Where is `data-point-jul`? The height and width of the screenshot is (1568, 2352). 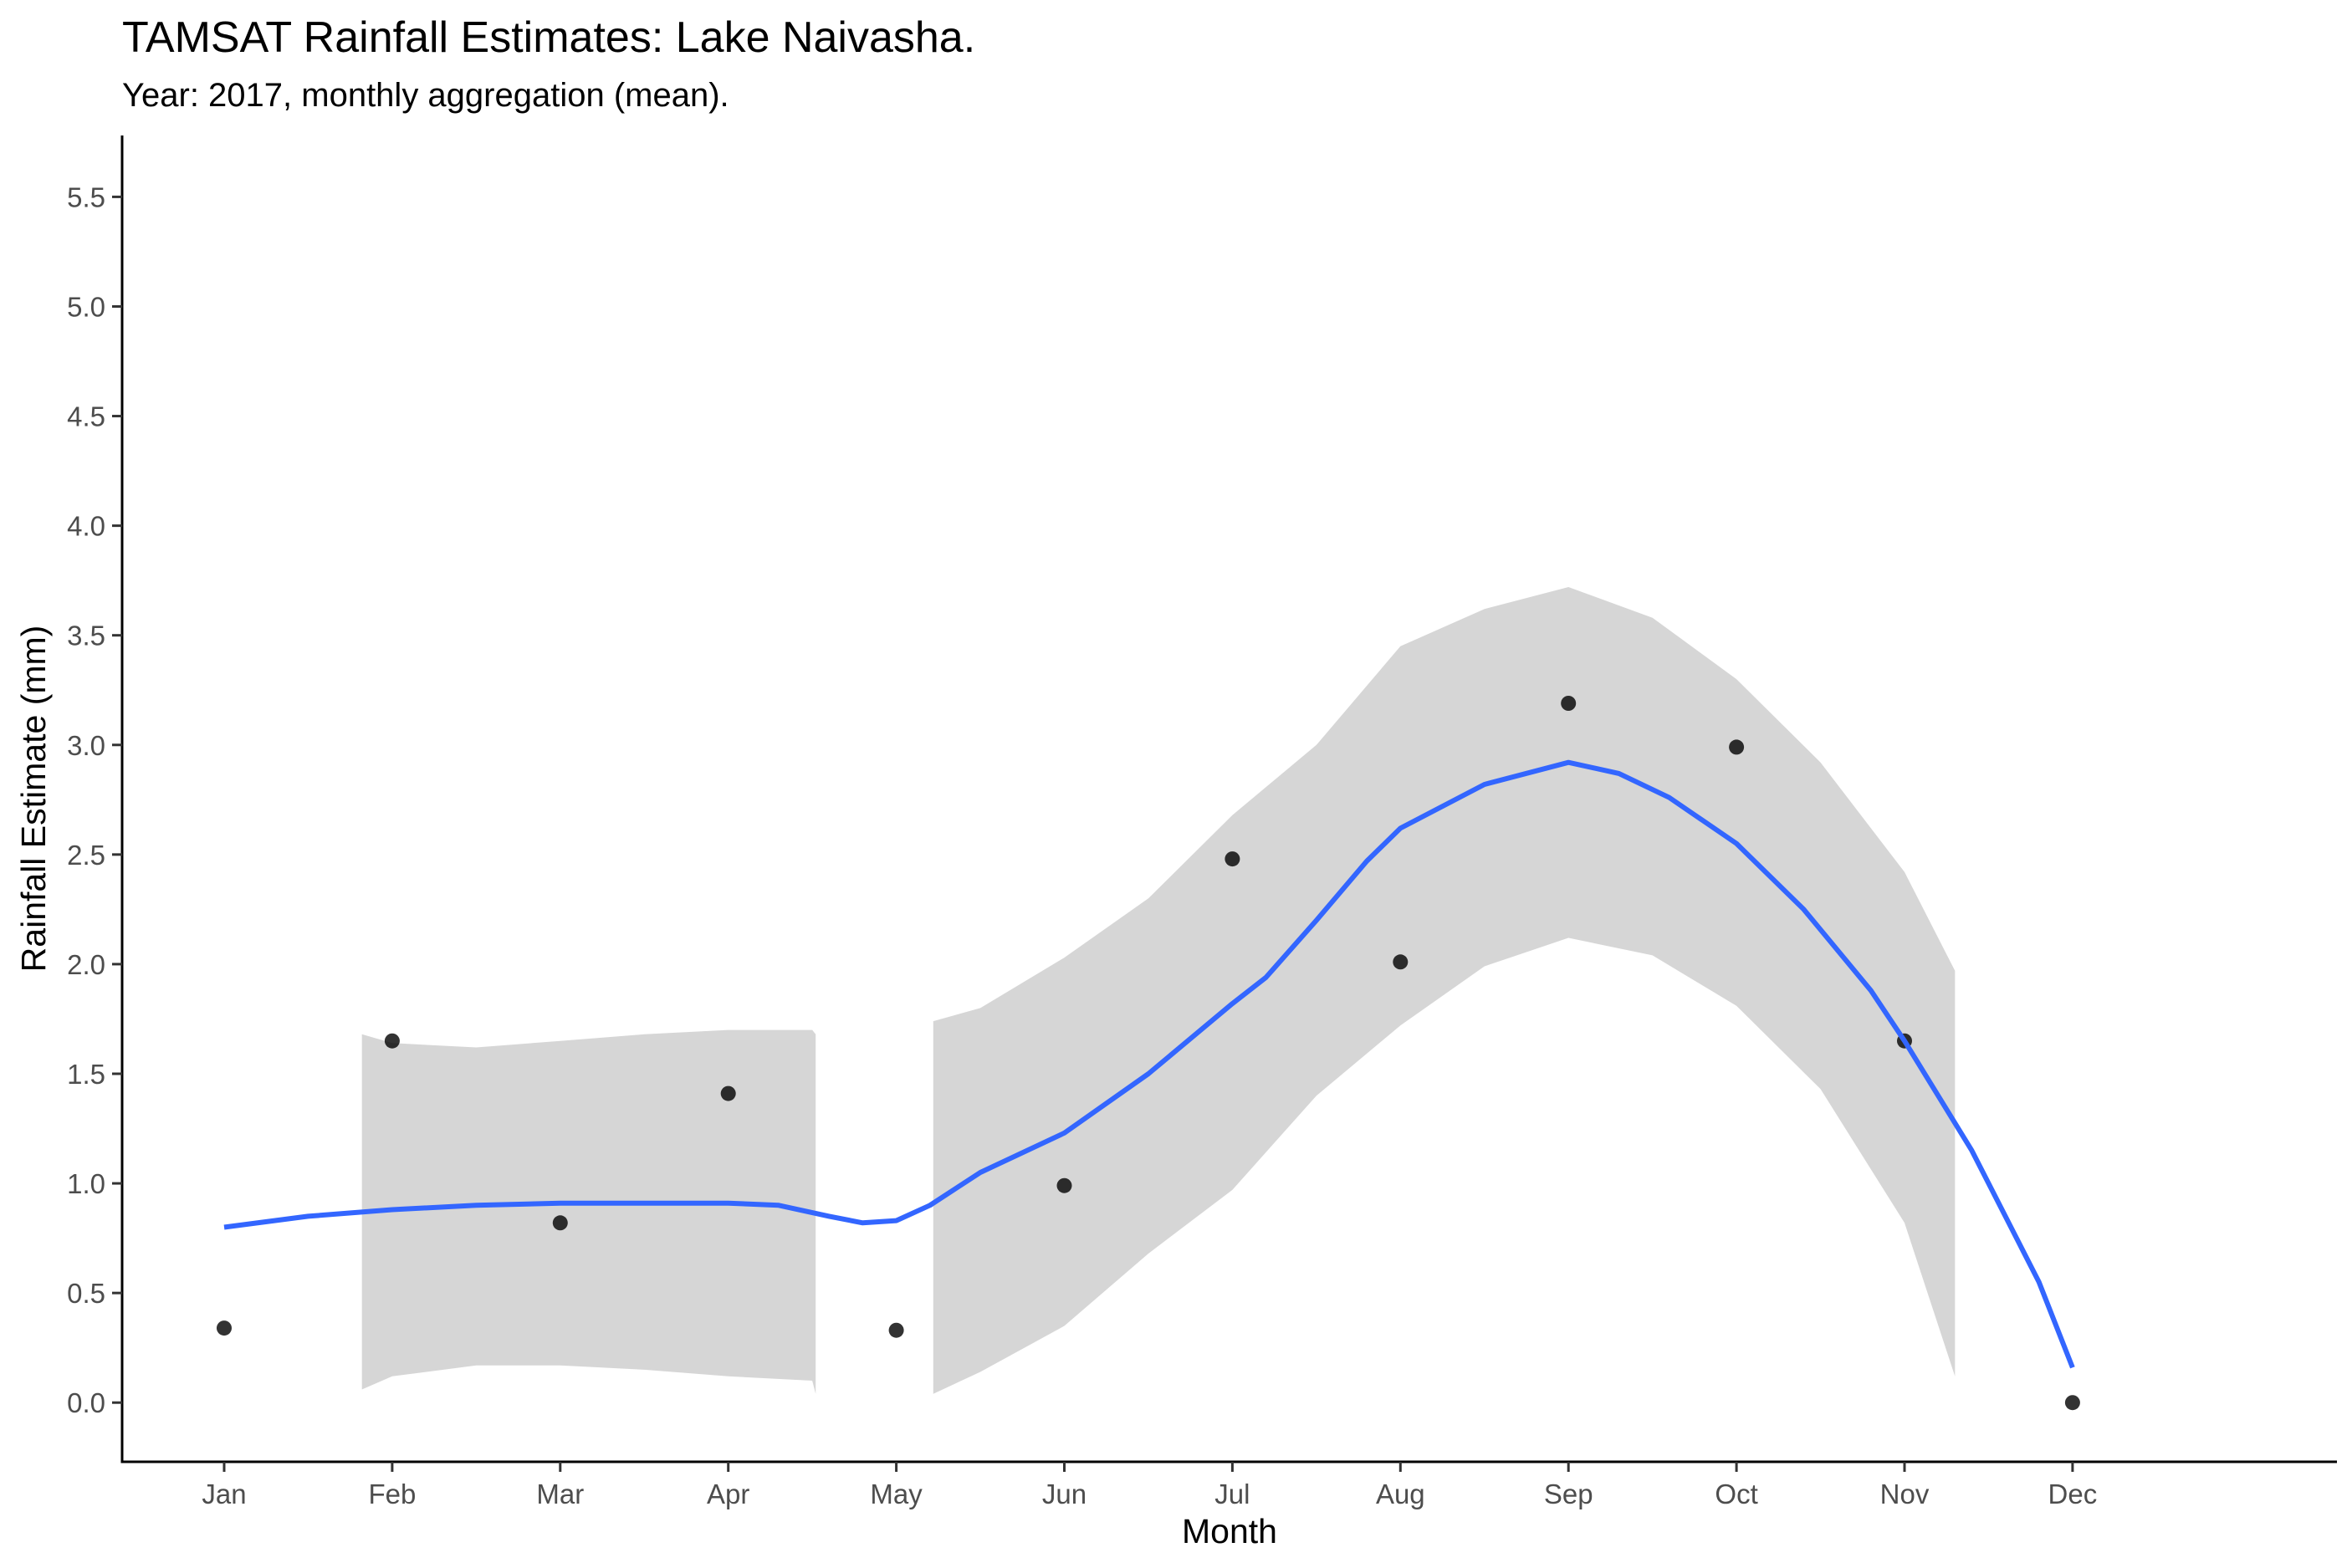 data-point-jul is located at coordinates (1232, 859).